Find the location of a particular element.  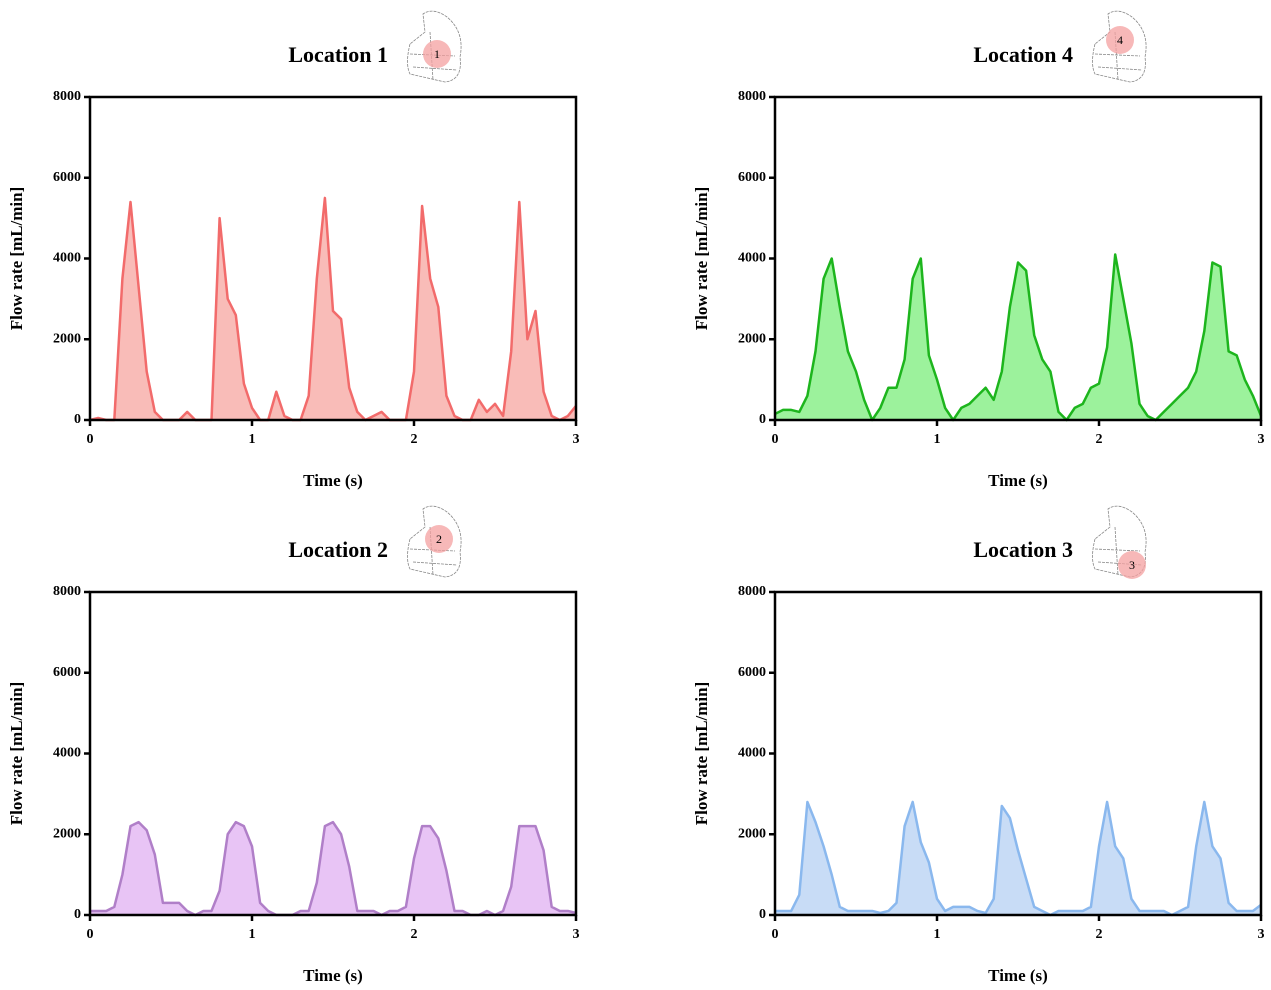

chart-title: Location 4 is located at coordinates (1023, 54).